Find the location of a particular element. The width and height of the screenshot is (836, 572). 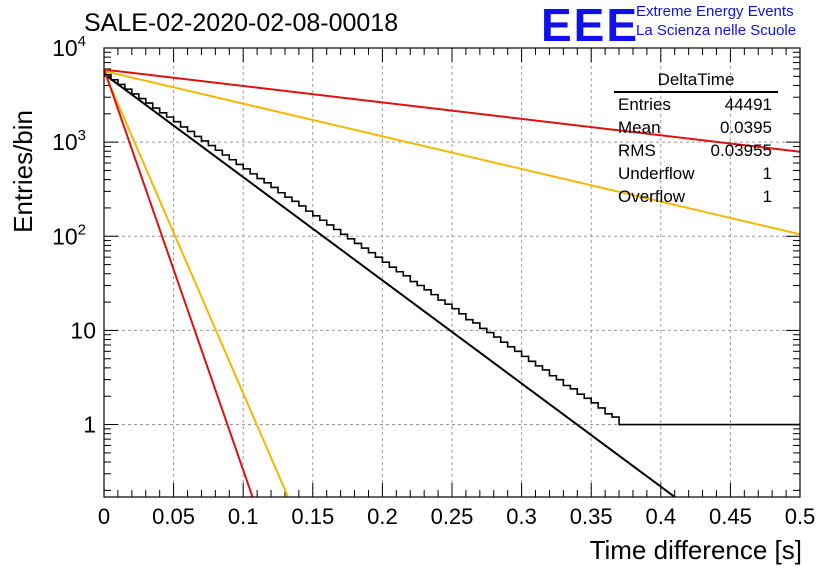

logo-line-1: Extreme Energy Events is located at coordinates (715, 11).